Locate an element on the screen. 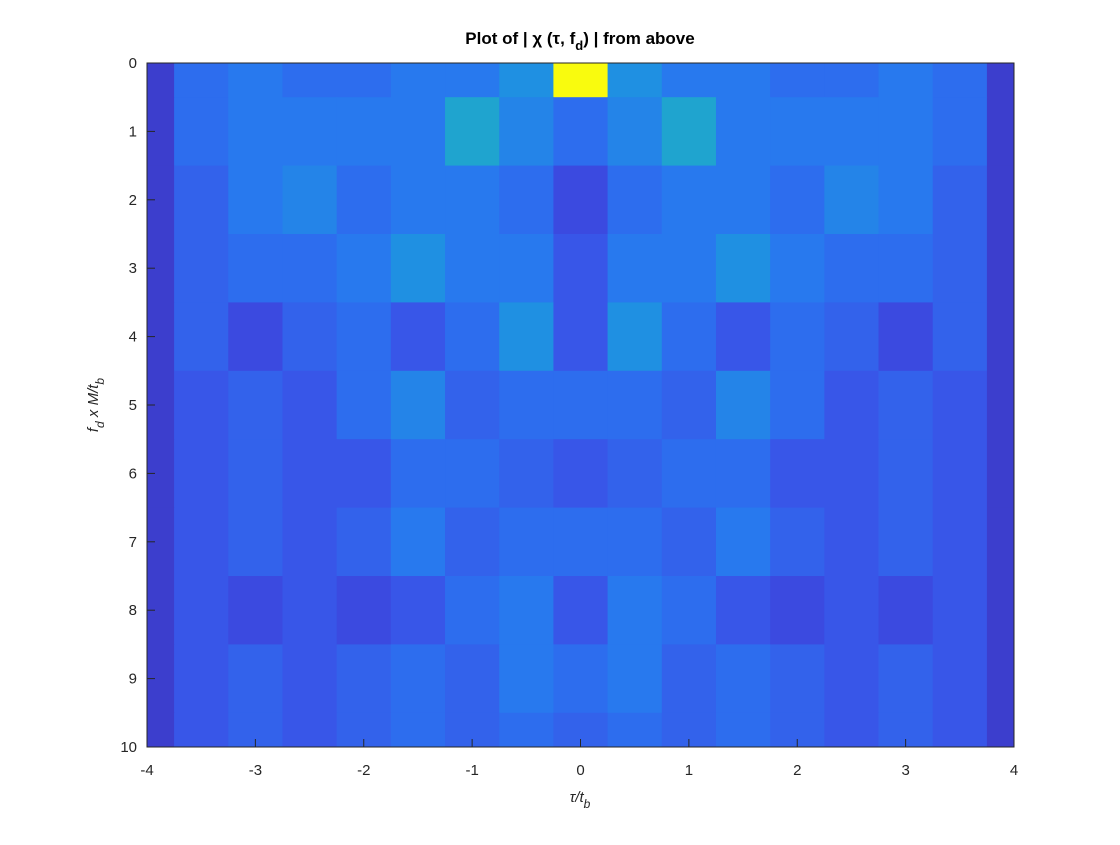 This screenshot has width=1120, height=845. x-axis-label: τ/tb is located at coordinates (580, 800).